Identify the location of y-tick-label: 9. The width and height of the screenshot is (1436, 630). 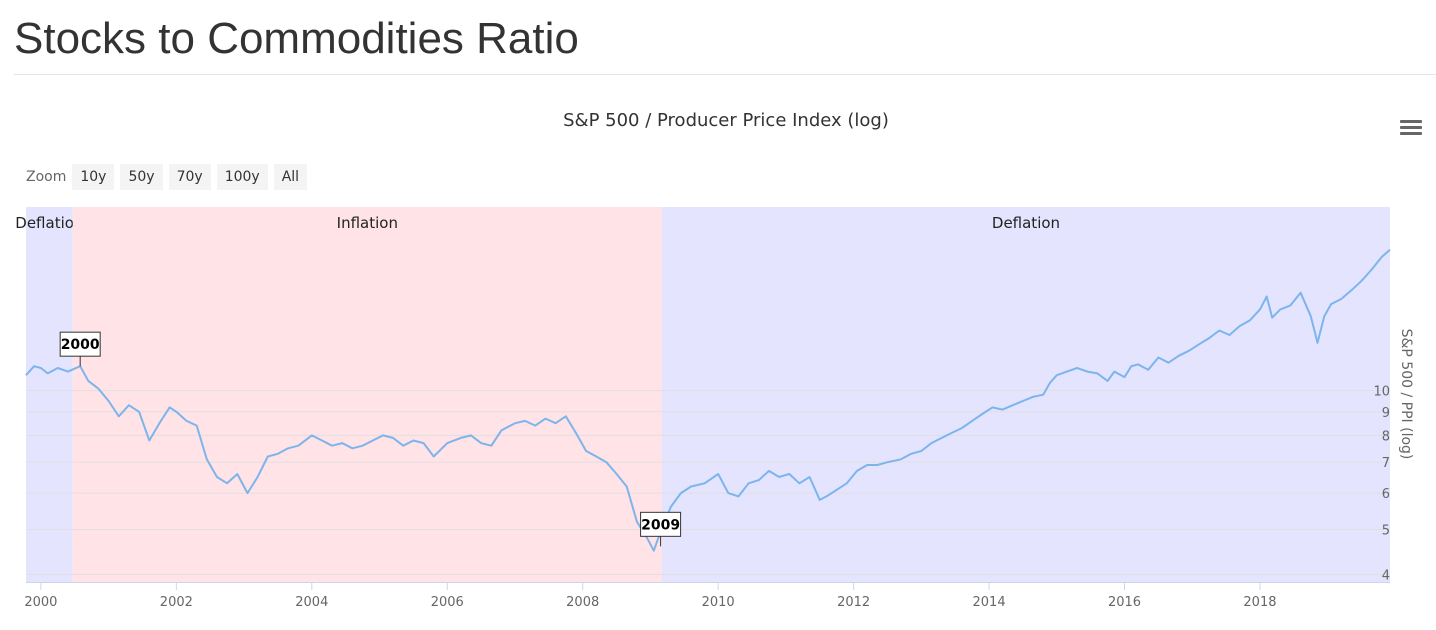
(1386, 413).